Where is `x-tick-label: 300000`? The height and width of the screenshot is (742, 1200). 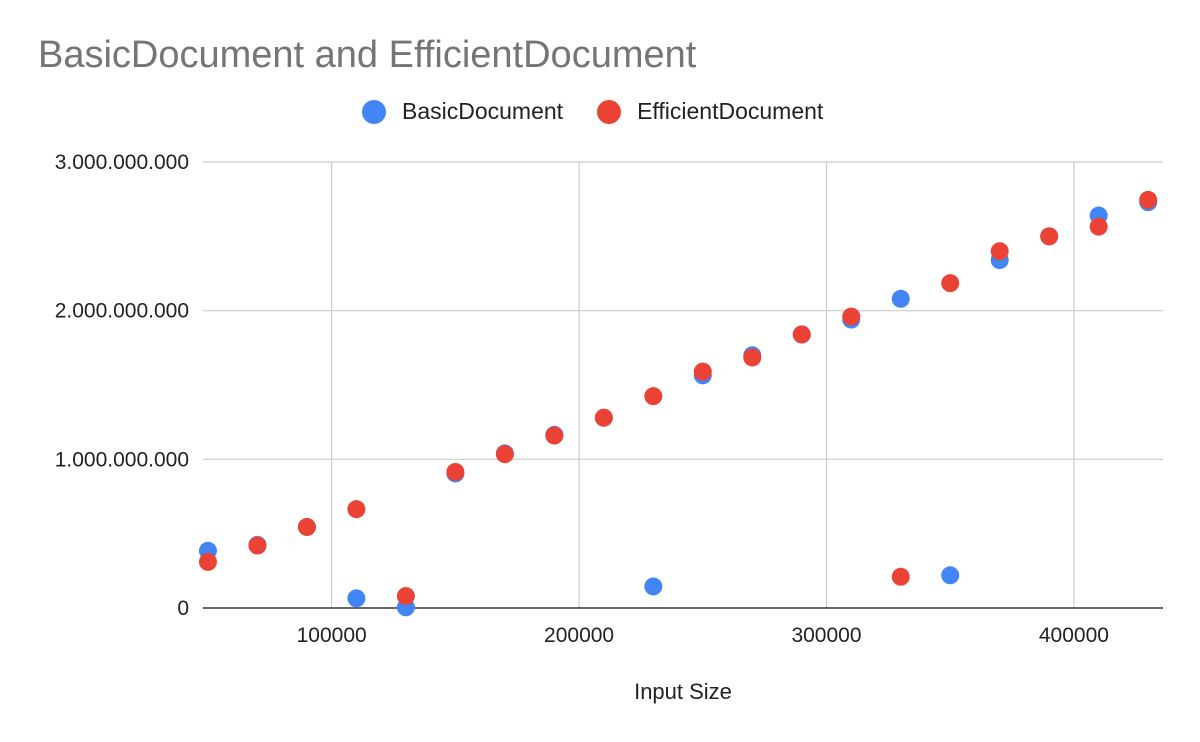
x-tick-label: 300000 is located at coordinates (826, 635).